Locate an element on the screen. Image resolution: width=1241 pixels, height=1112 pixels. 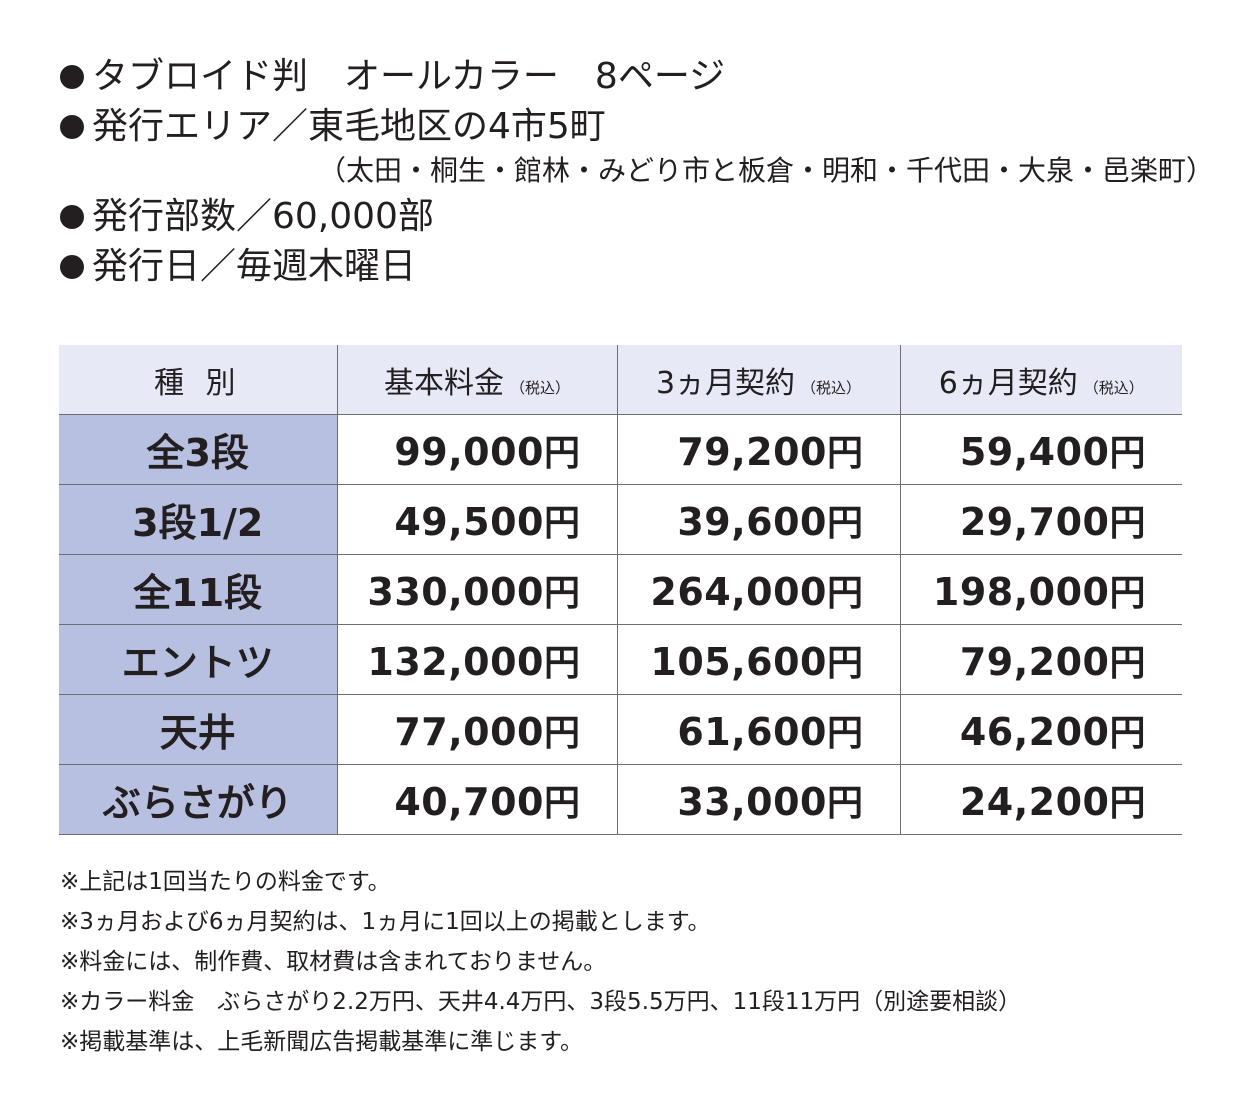
row-type: エントツ is located at coordinates (198, 659).